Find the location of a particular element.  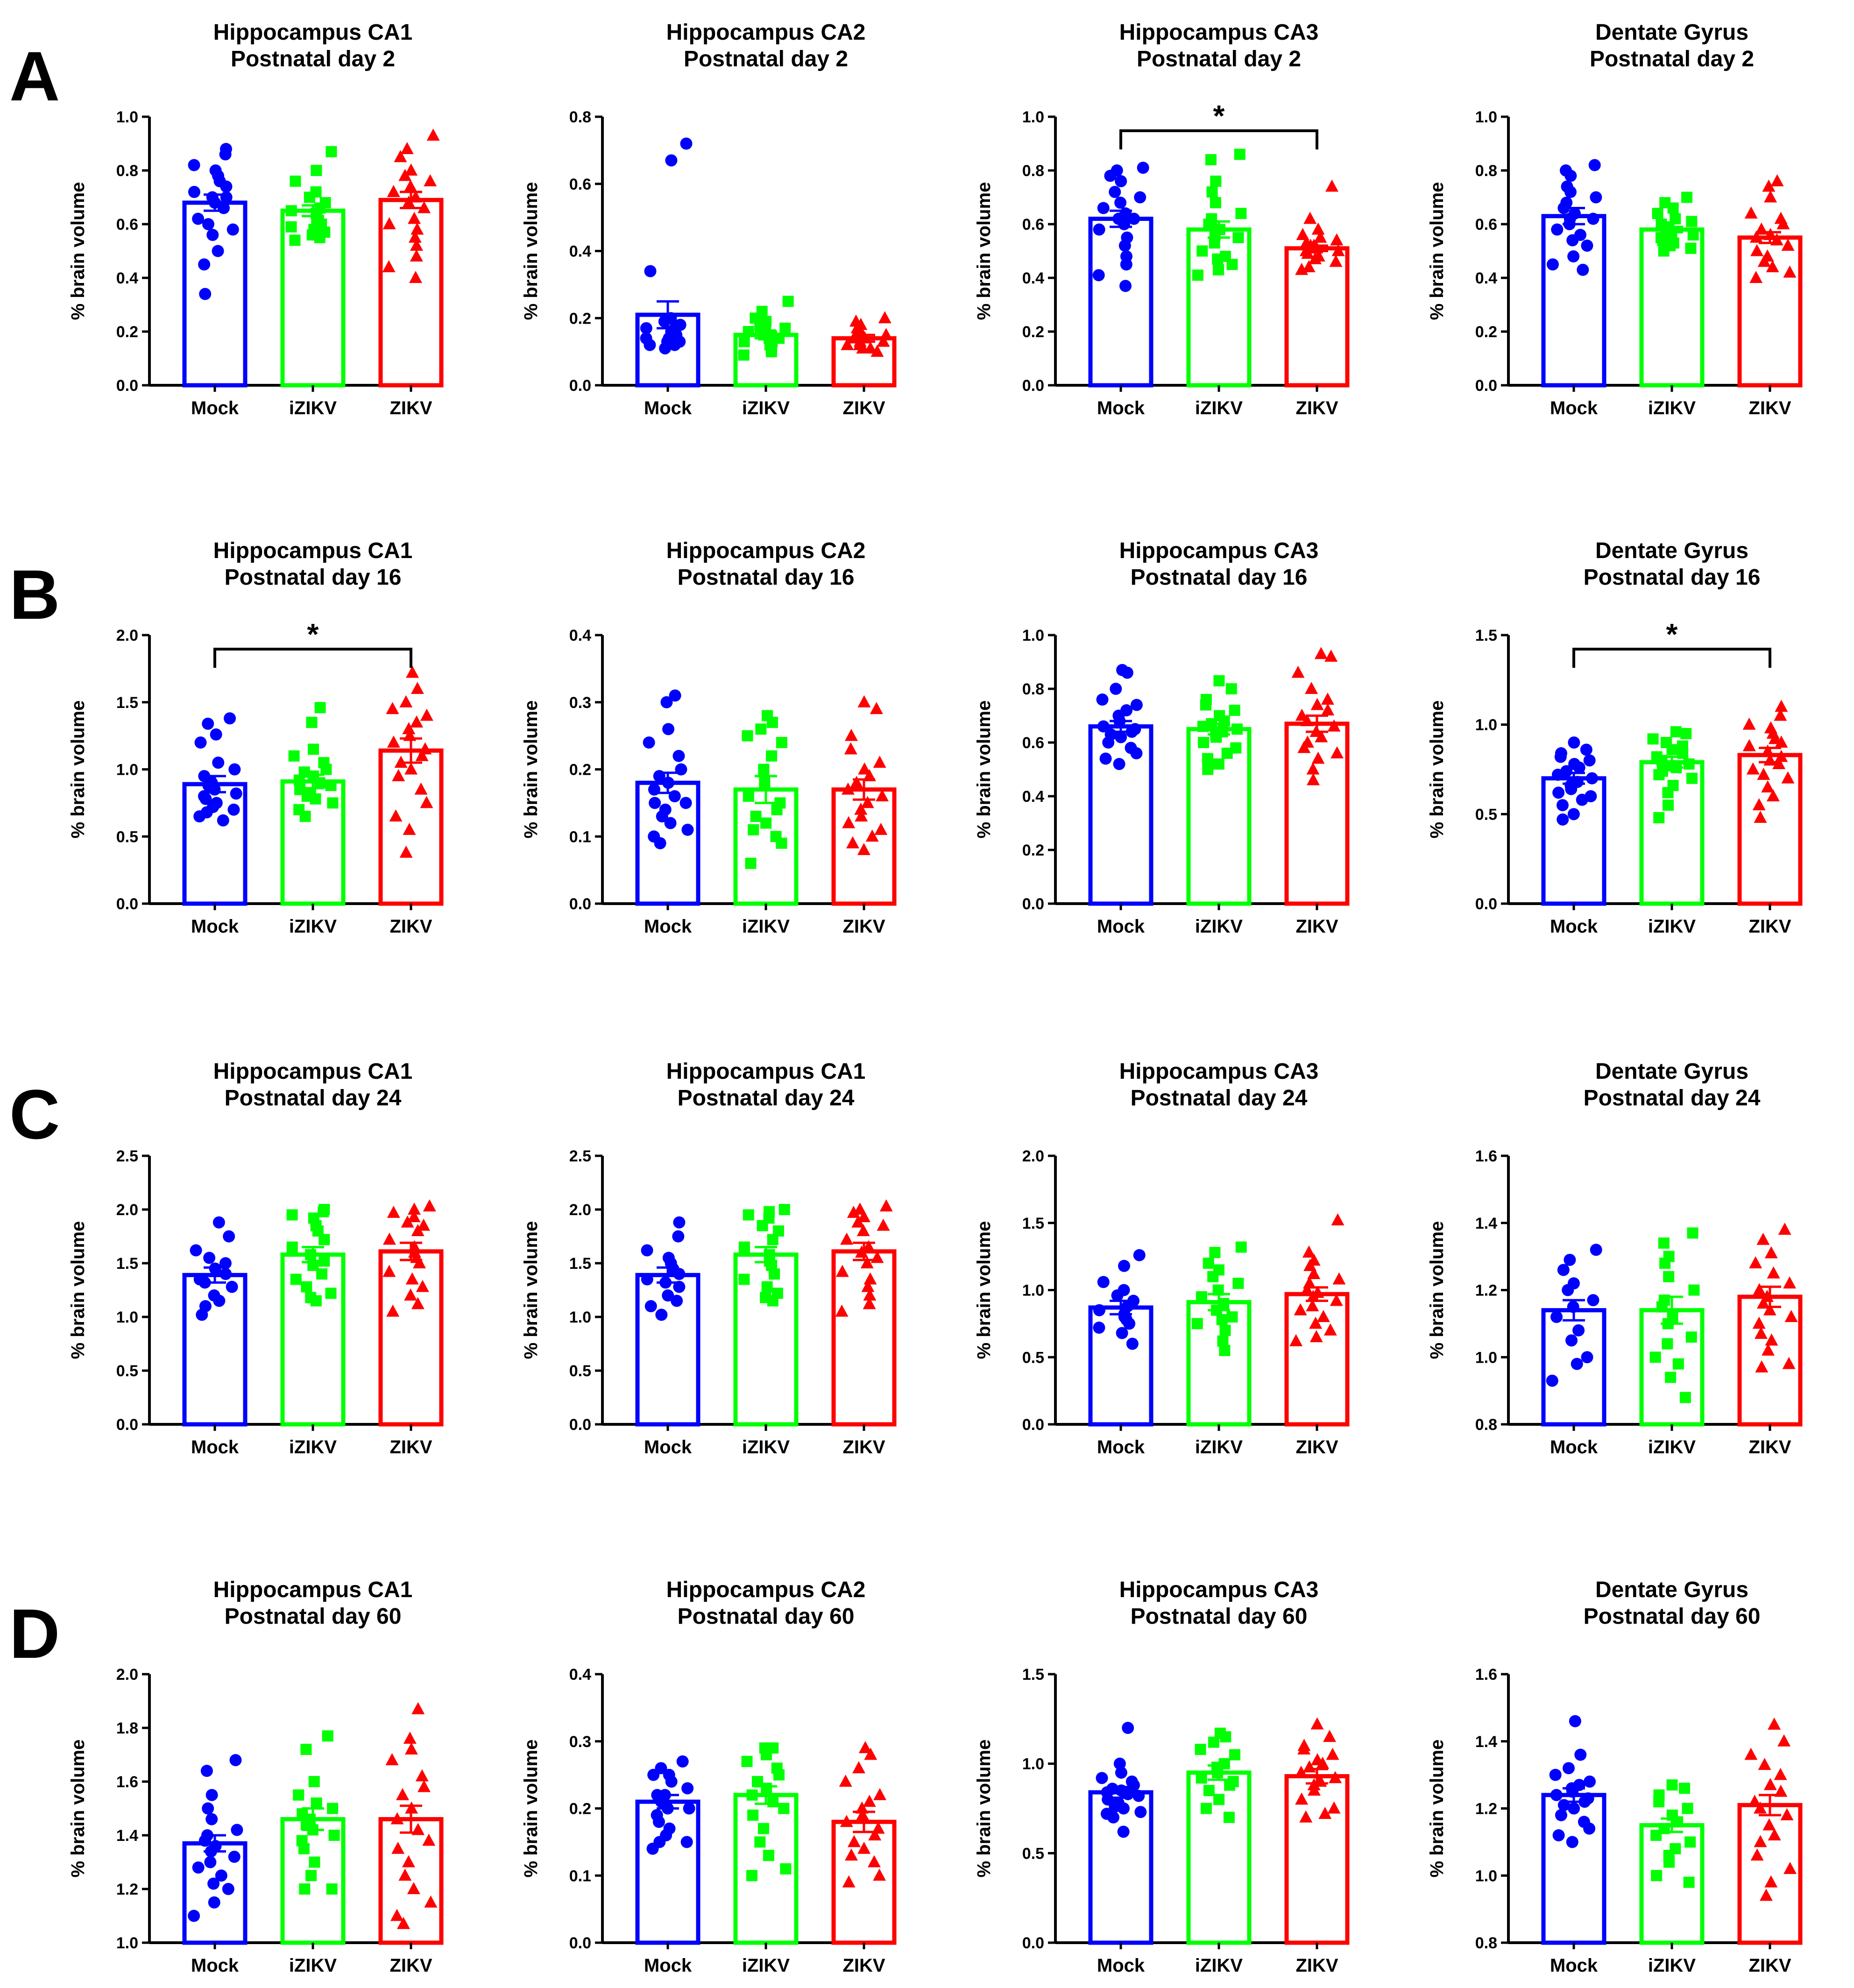

y-axis-label: % brain volume is located at coordinates (531, 1290).